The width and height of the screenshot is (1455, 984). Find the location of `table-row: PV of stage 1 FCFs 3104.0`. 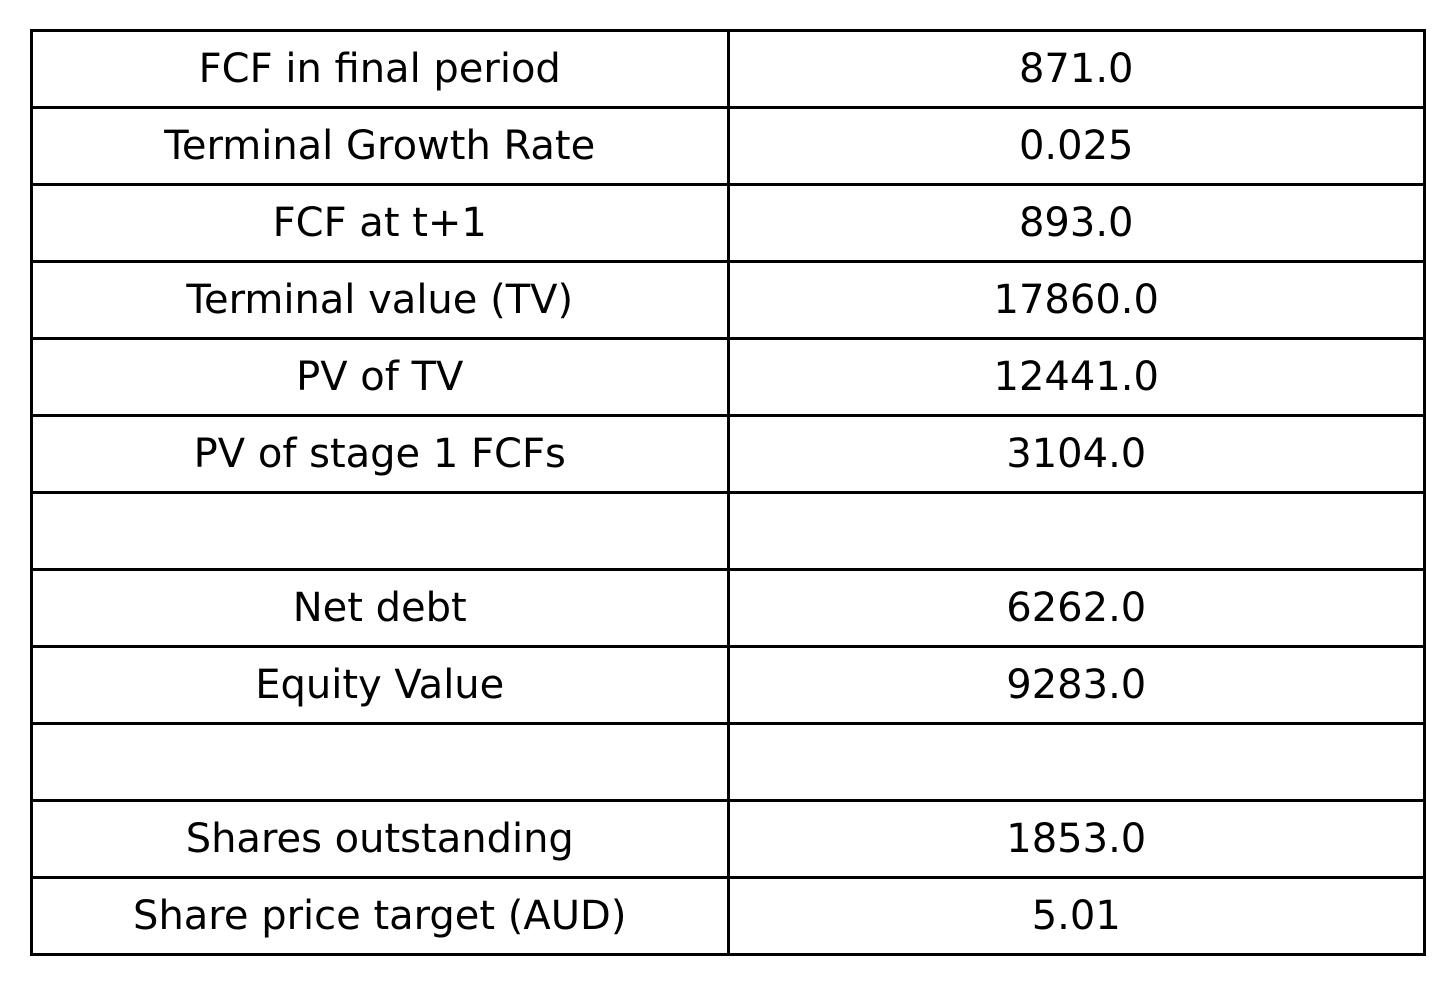

table-row: PV of stage 1 FCFs 3104.0 is located at coordinates (728, 454).